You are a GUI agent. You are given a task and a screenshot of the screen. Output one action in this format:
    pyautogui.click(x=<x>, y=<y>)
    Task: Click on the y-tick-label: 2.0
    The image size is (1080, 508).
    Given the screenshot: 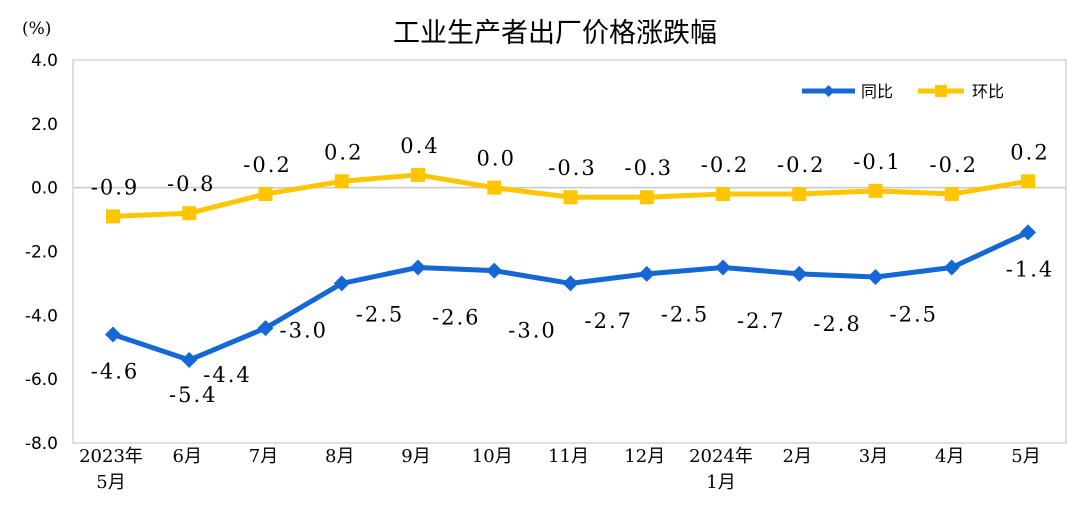 What is the action you would take?
    pyautogui.click(x=44, y=125)
    